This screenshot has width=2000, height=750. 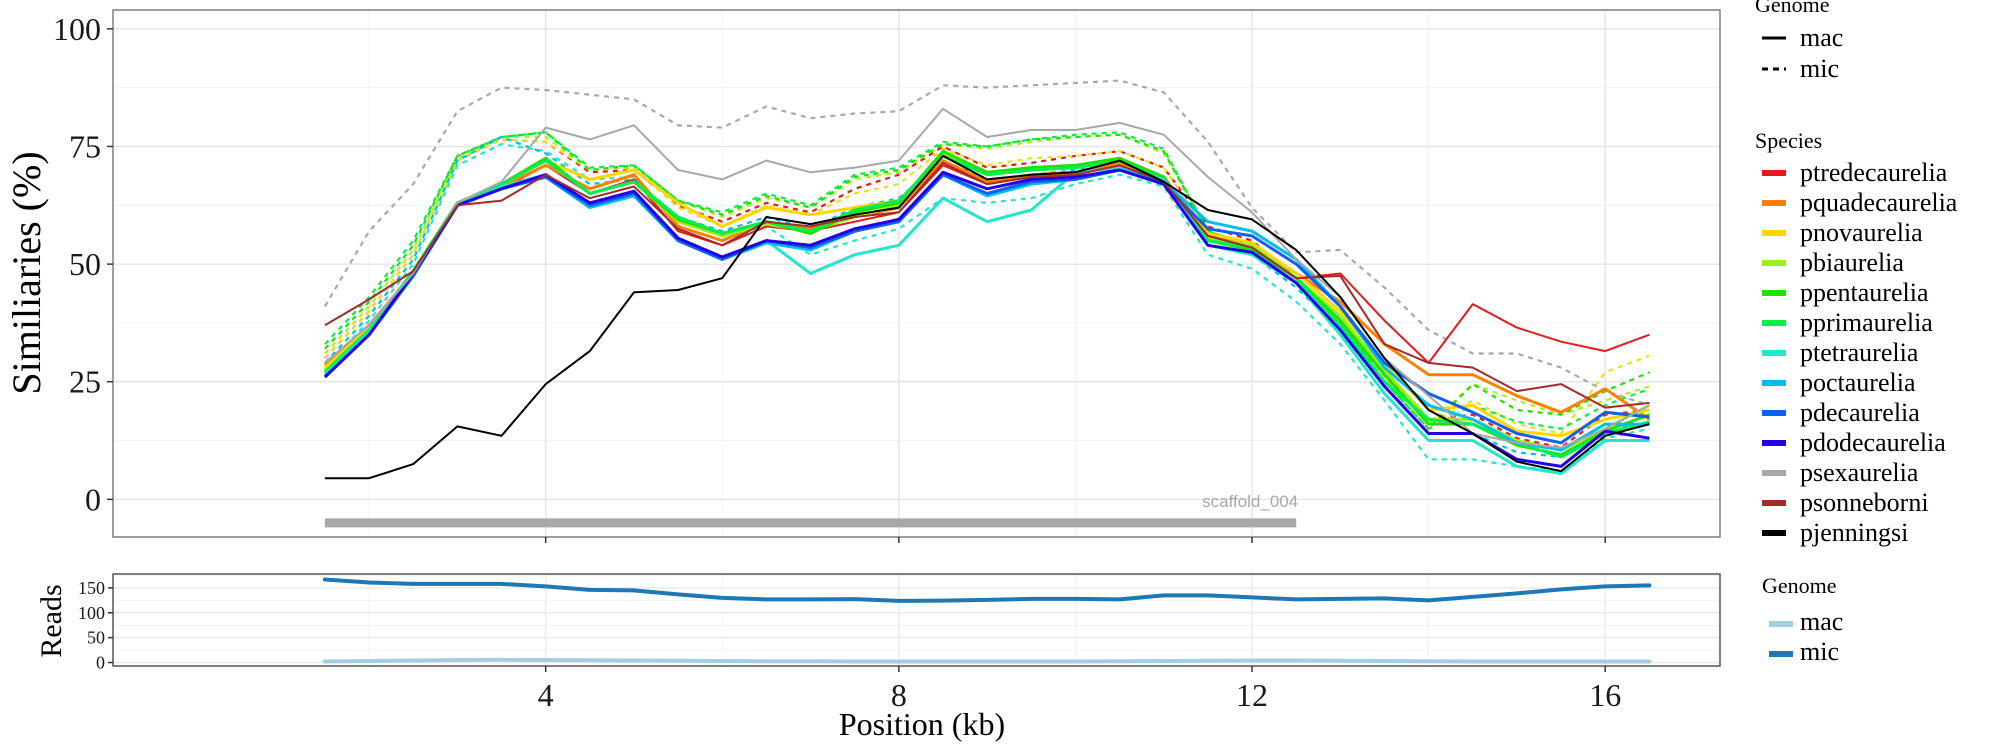 I want to click on legend-label: psonneborni, so click(x=1864, y=502).